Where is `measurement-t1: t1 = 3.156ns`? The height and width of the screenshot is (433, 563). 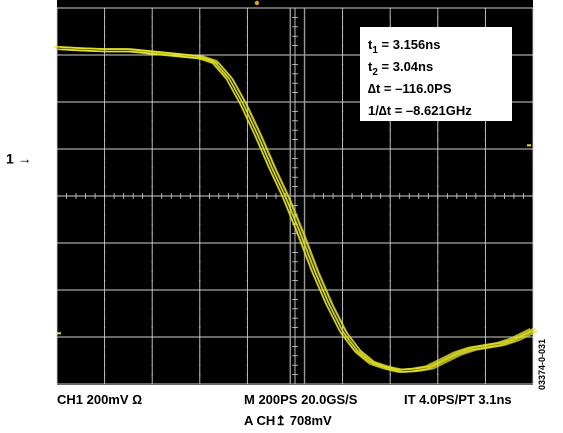
measurement-t1: t1 = 3.156ns is located at coordinates (404, 46).